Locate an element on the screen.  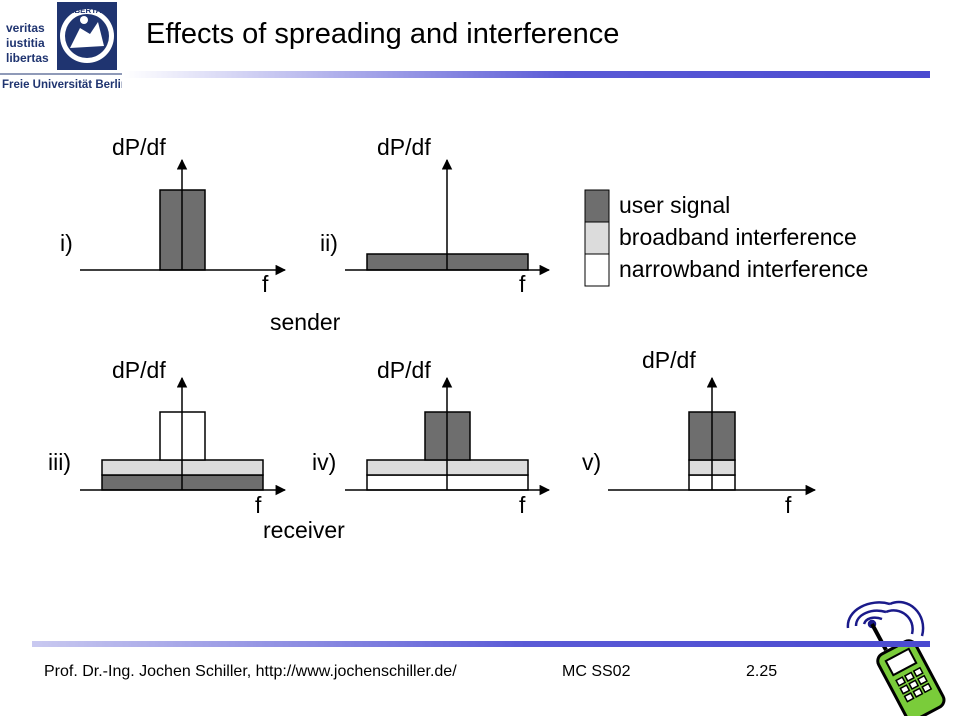
logo-seal-text: LIBERTAS is located at coordinates (87, 10).